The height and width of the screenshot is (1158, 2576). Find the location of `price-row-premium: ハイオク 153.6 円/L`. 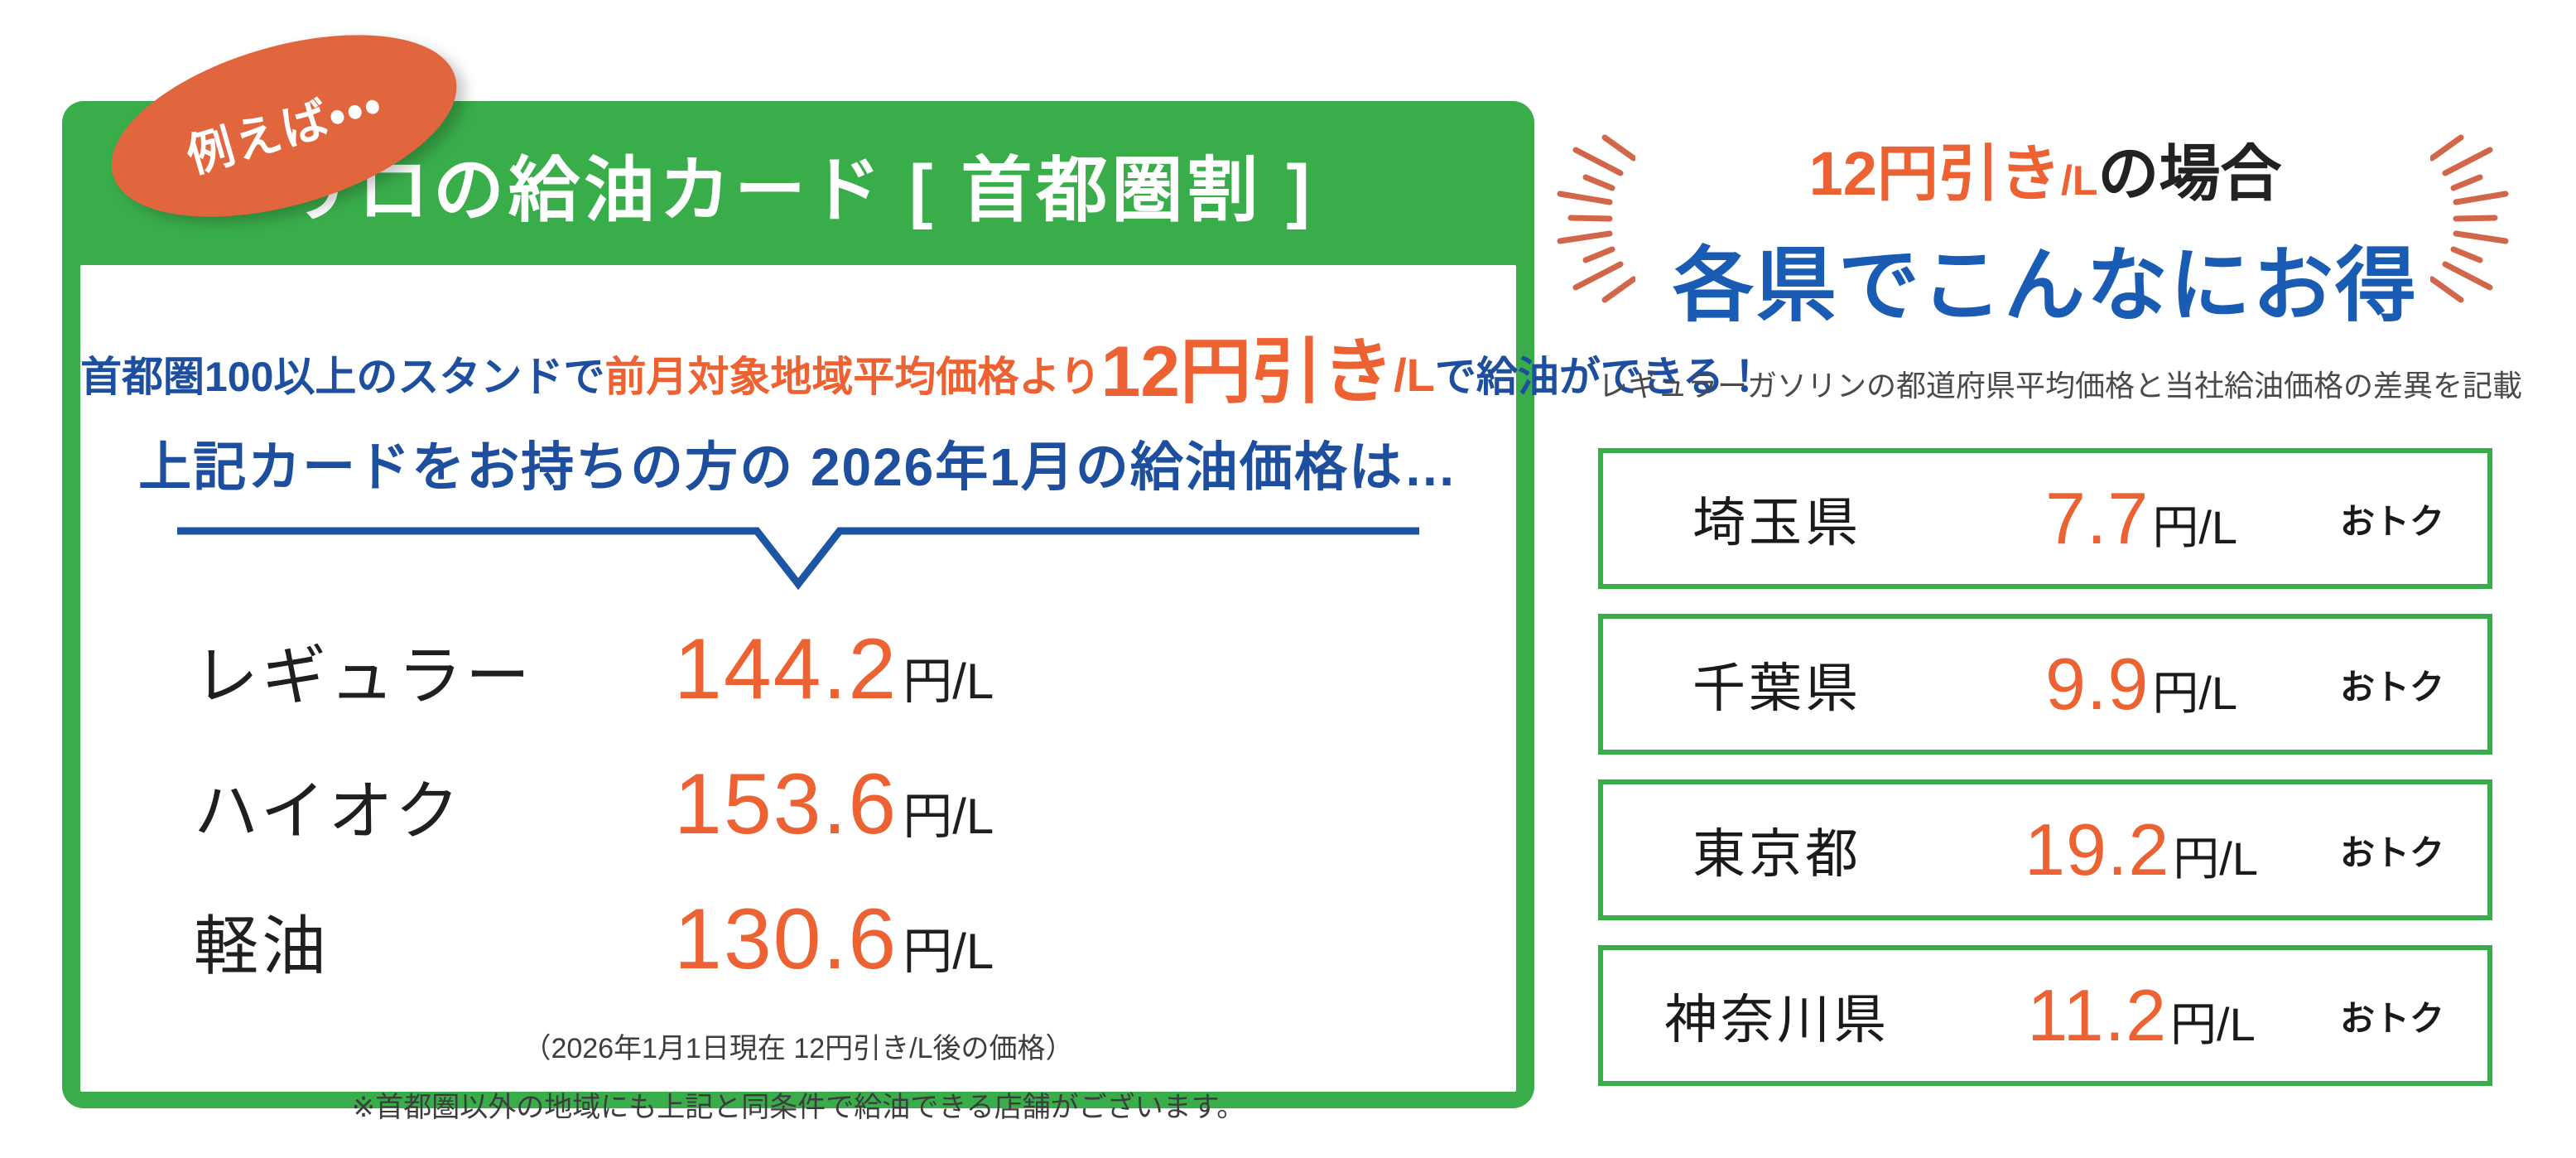

price-row-premium: ハイオク 153.6 円/L is located at coordinates (798, 804).